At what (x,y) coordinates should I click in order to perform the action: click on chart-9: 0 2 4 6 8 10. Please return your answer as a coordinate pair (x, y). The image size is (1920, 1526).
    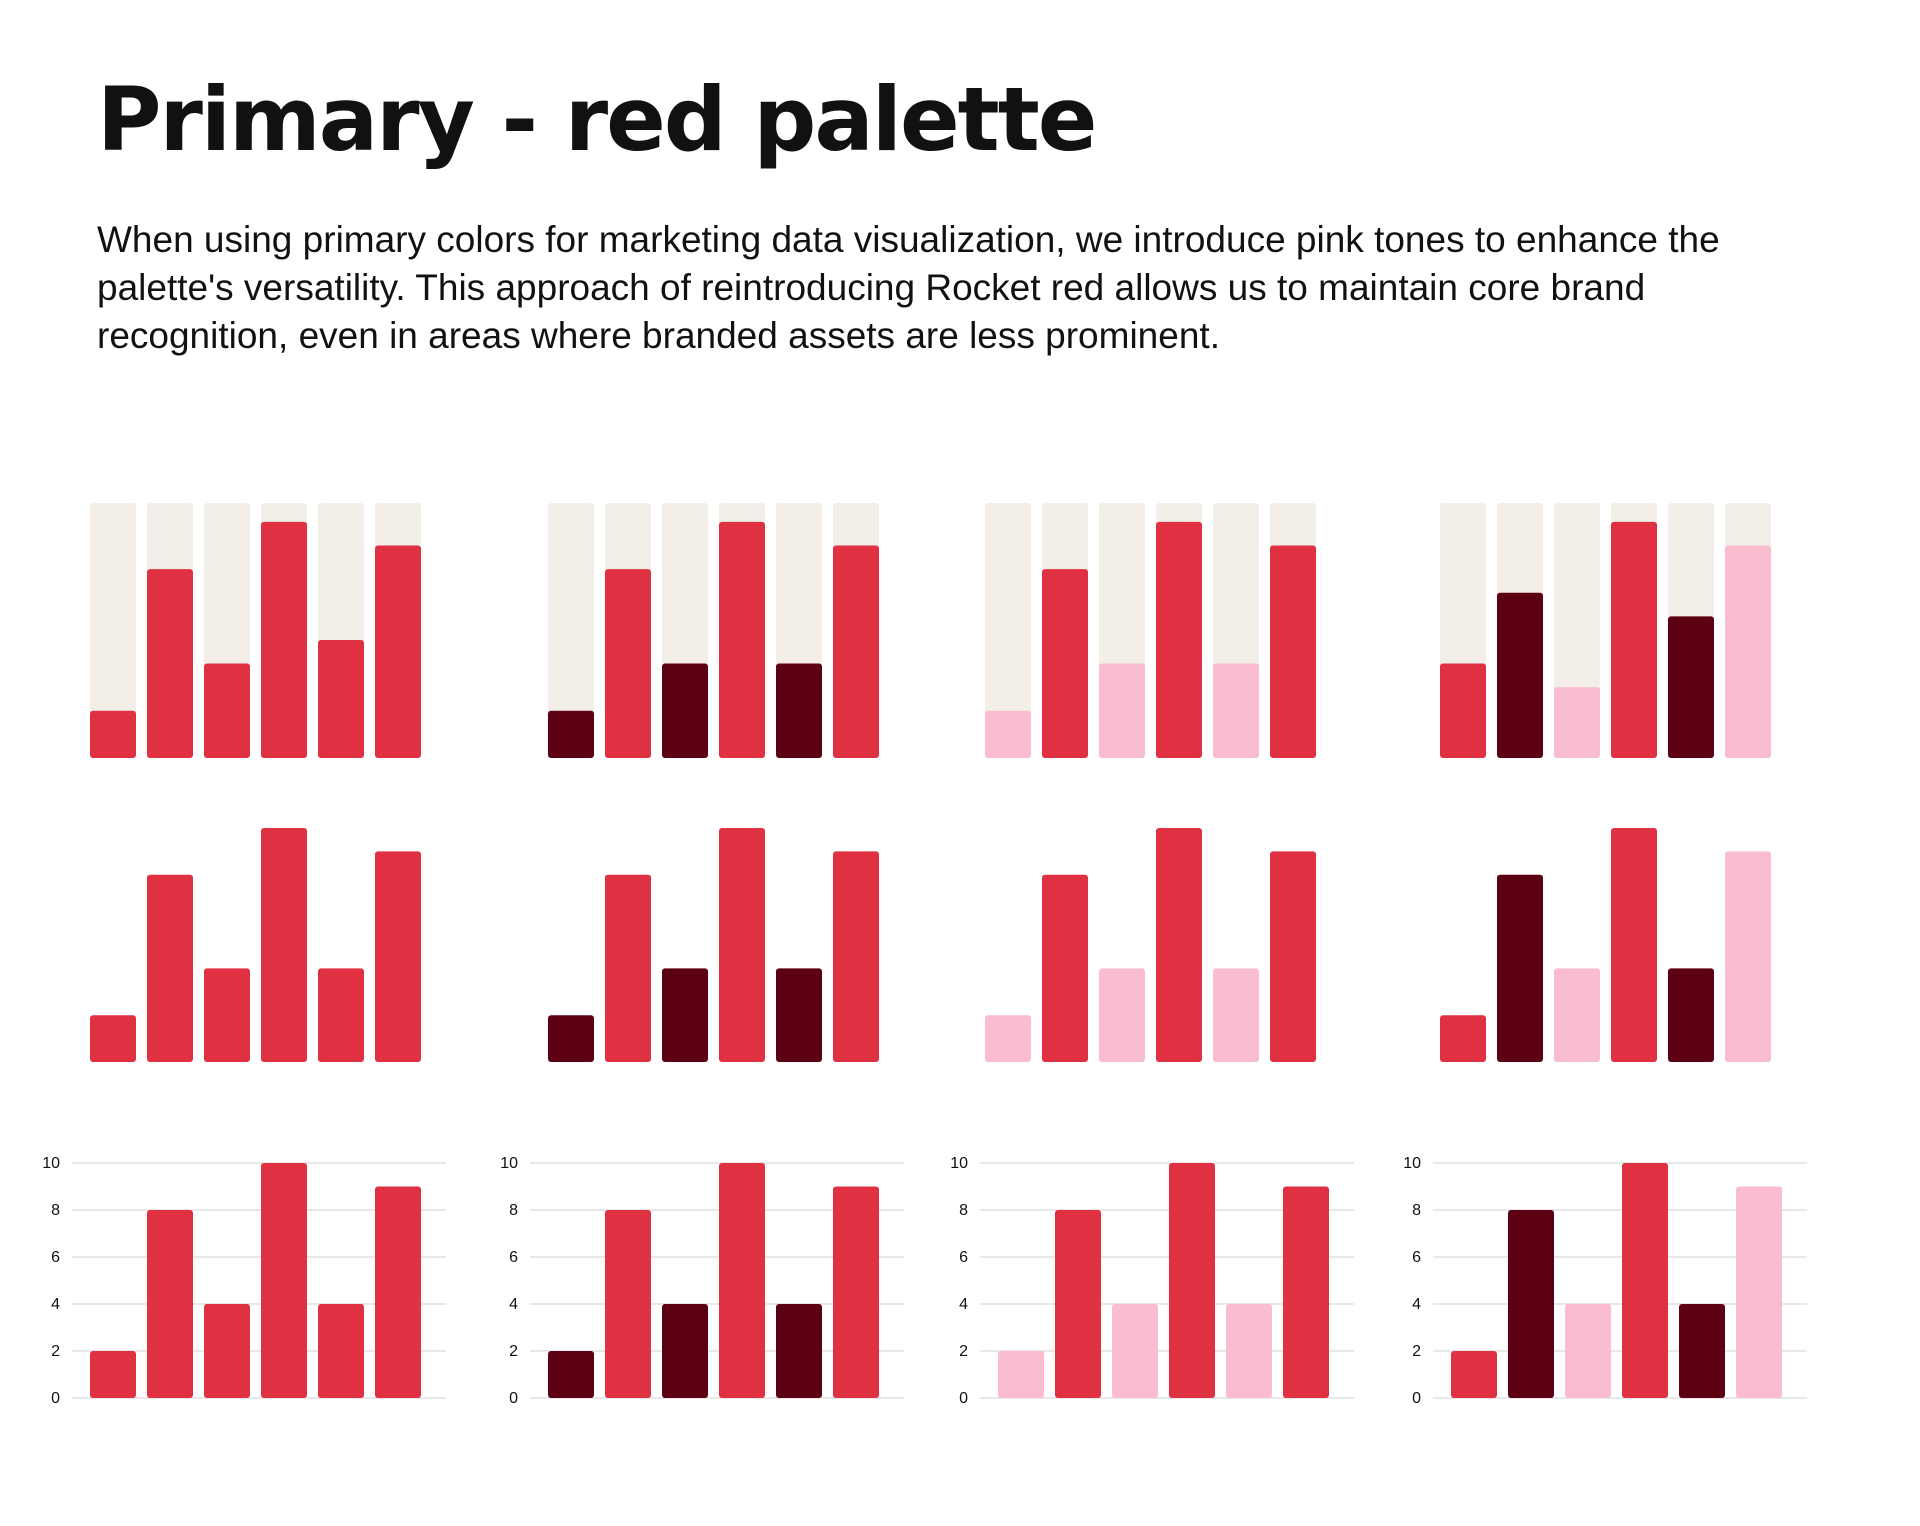
    Looking at the image, I should click on (244, 1281).